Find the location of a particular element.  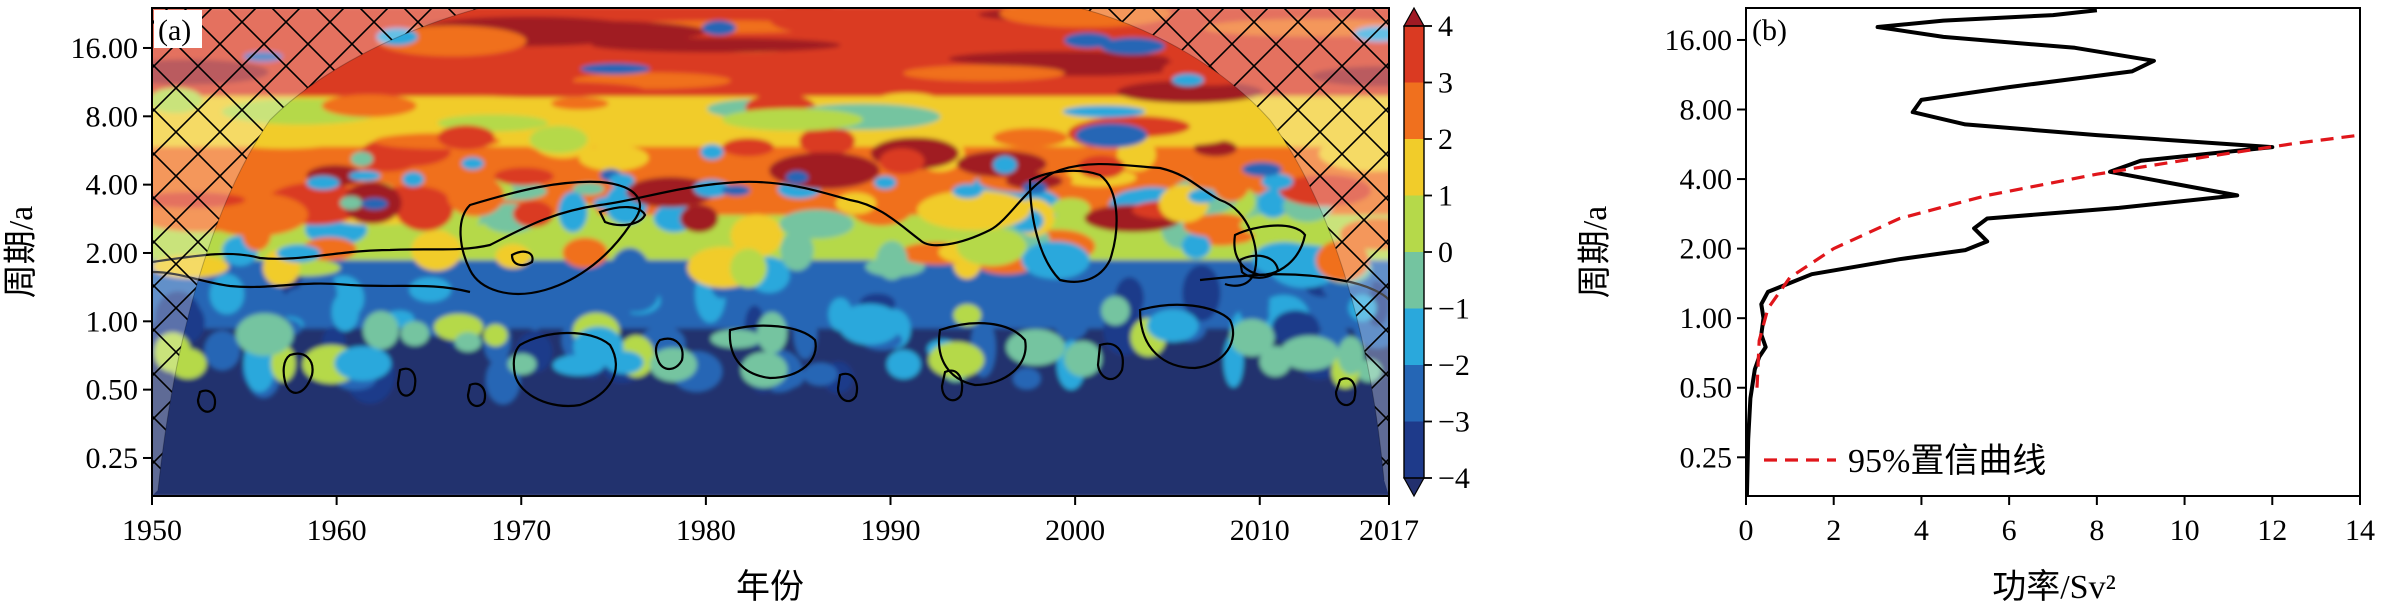

y-tick-label: 2.00 is located at coordinates (112, 253).